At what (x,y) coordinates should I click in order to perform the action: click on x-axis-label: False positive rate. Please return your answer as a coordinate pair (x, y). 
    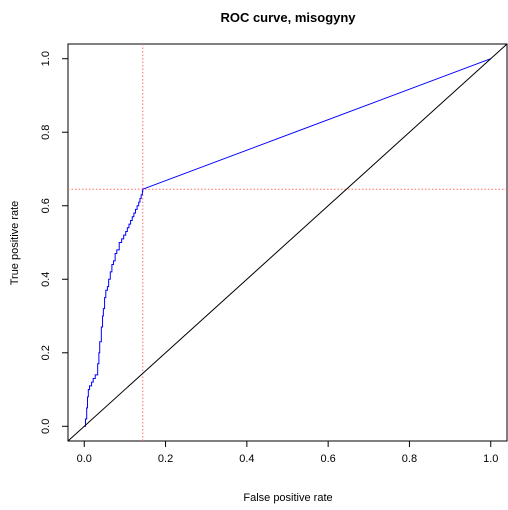
    Looking at the image, I should click on (287, 498).